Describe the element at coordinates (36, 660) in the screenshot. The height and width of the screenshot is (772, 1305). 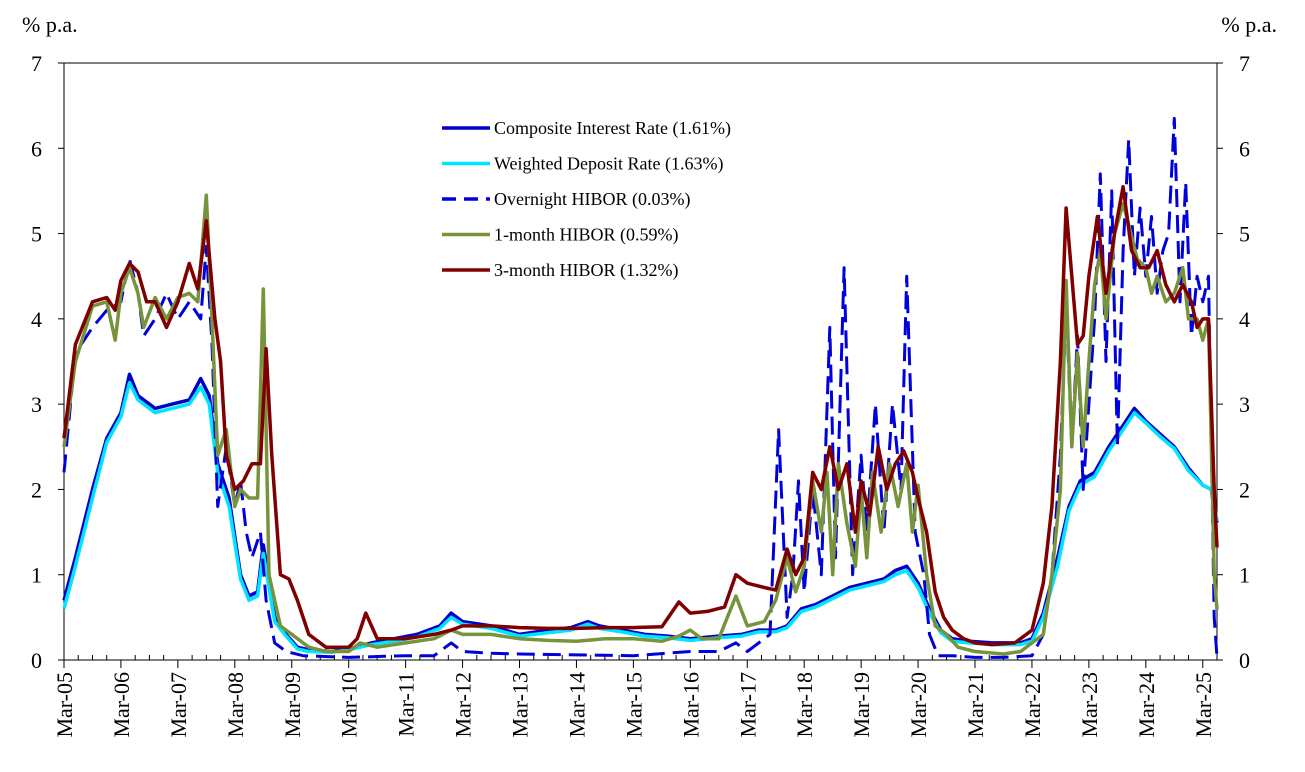
I see `y-tick-label-left: 0` at that location.